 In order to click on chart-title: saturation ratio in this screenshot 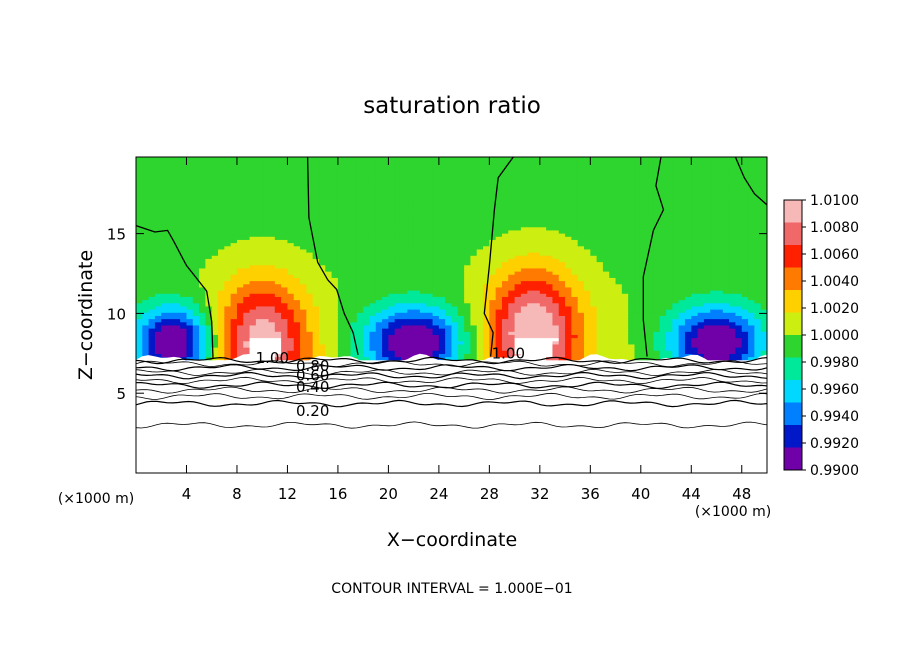, I will do `click(452, 106)`.